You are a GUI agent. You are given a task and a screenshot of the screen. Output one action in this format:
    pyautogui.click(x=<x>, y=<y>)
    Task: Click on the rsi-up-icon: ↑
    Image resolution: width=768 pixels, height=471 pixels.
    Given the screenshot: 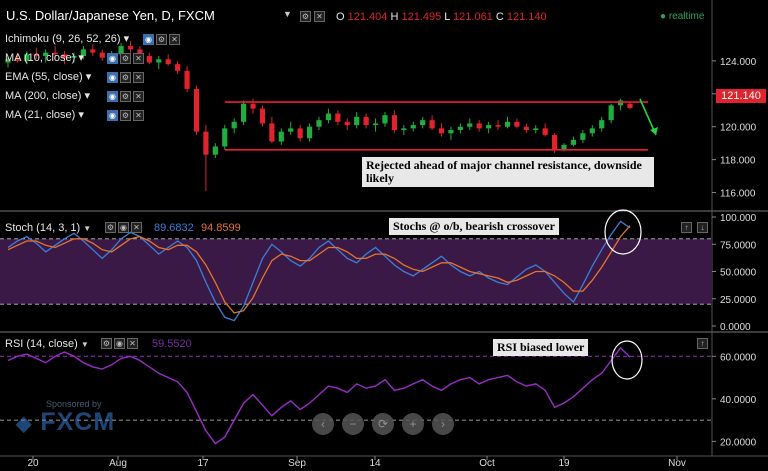 What is the action you would take?
    pyautogui.click(x=702, y=343)
    